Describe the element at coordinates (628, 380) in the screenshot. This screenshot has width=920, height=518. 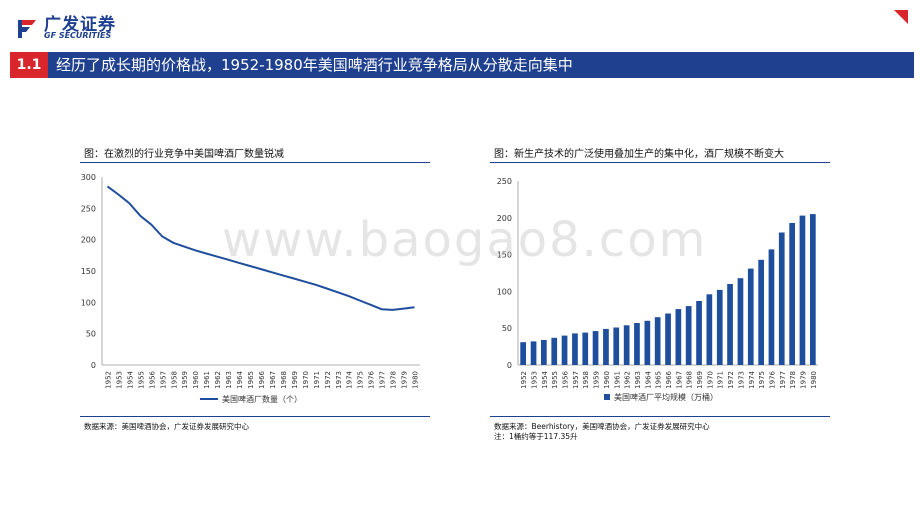
I see `right-x-tick-label: 1962` at that location.